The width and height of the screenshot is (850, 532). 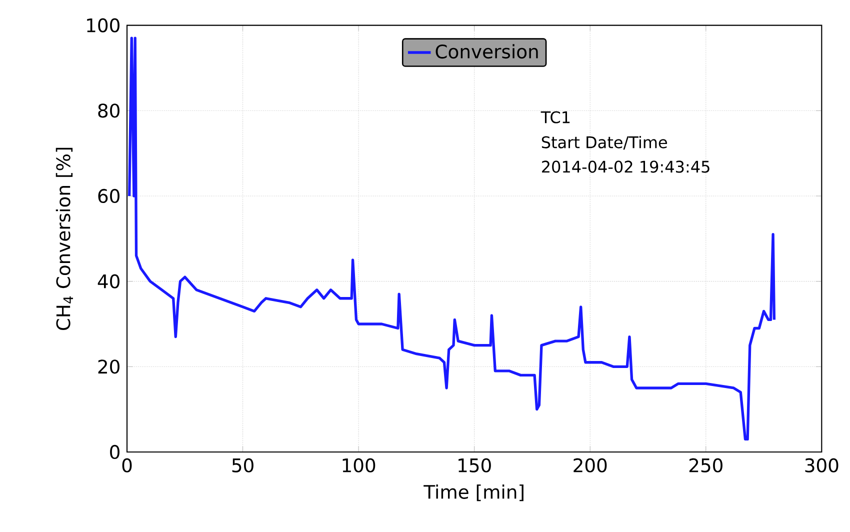 What do you see at coordinates (127, 465) in the screenshot?
I see `x-tick-label: 0` at bounding box center [127, 465].